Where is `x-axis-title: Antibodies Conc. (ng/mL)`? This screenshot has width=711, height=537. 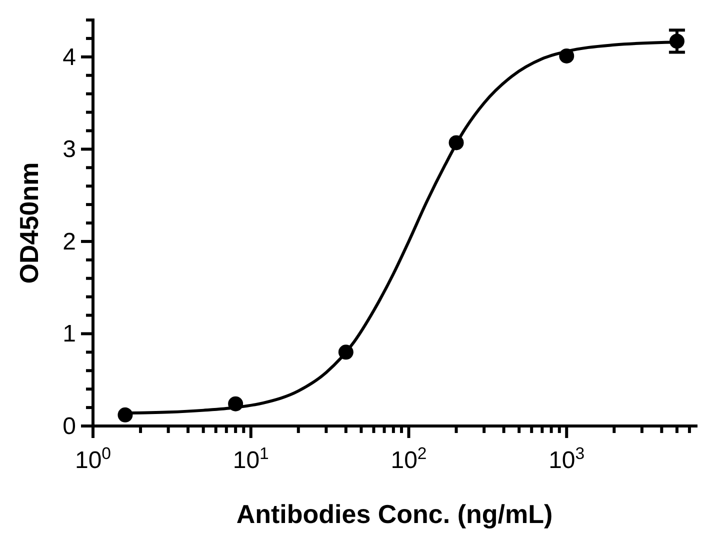 x-axis-title: Antibodies Conc. (ng/mL) is located at coordinates (394, 514).